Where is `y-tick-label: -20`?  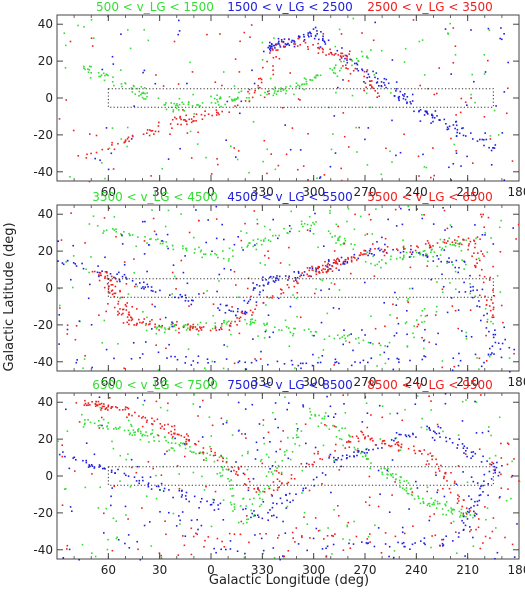 y-tick-label: -20 is located at coordinates (43, 325).